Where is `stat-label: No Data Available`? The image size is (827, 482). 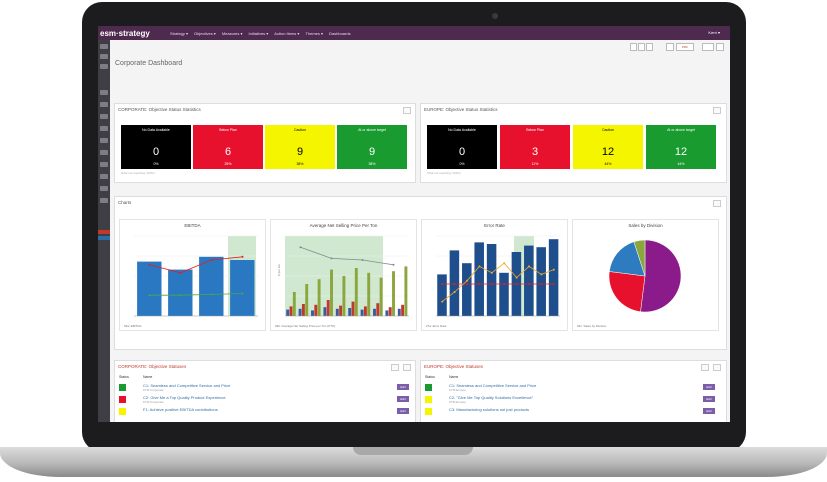
stat-label: No Data Available is located at coordinates (156, 130).